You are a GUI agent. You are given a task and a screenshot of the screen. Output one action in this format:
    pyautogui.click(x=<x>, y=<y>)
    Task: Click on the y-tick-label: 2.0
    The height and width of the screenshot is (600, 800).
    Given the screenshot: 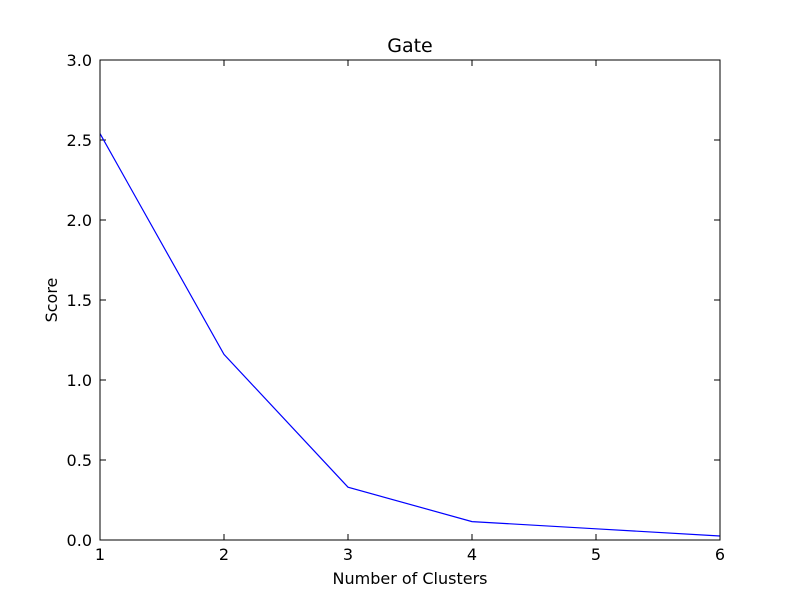 What is the action you would take?
    pyautogui.click(x=79, y=220)
    